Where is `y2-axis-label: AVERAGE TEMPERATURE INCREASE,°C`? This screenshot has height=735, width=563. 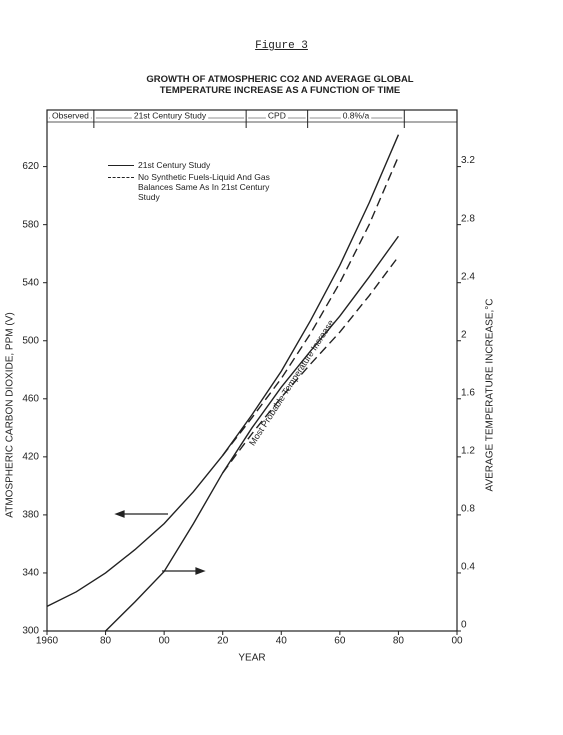
y2-axis-label: AVERAGE TEMPERATURE INCREASE,°C is located at coordinates (490, 395).